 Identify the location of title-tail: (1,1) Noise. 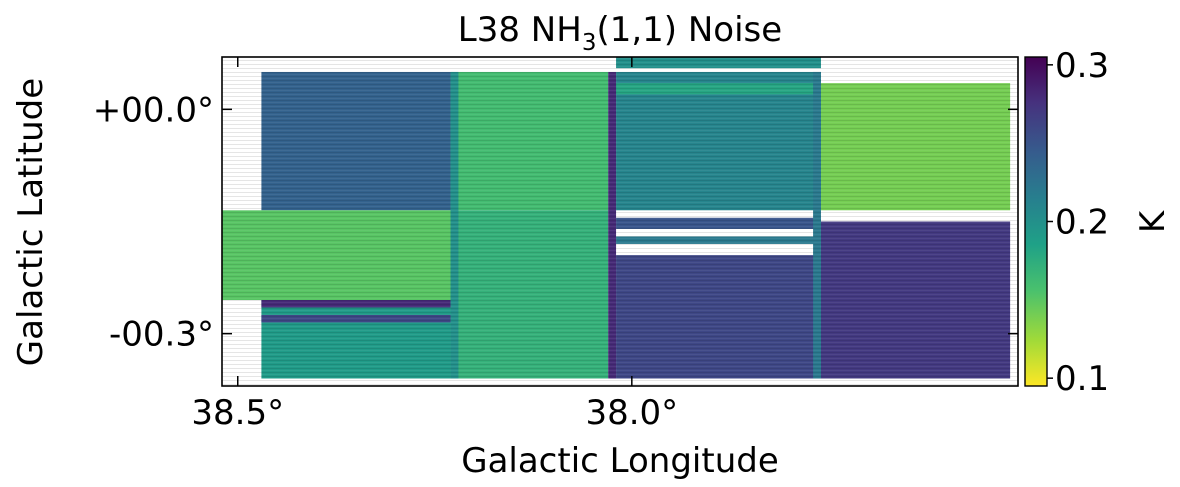
(689, 30).